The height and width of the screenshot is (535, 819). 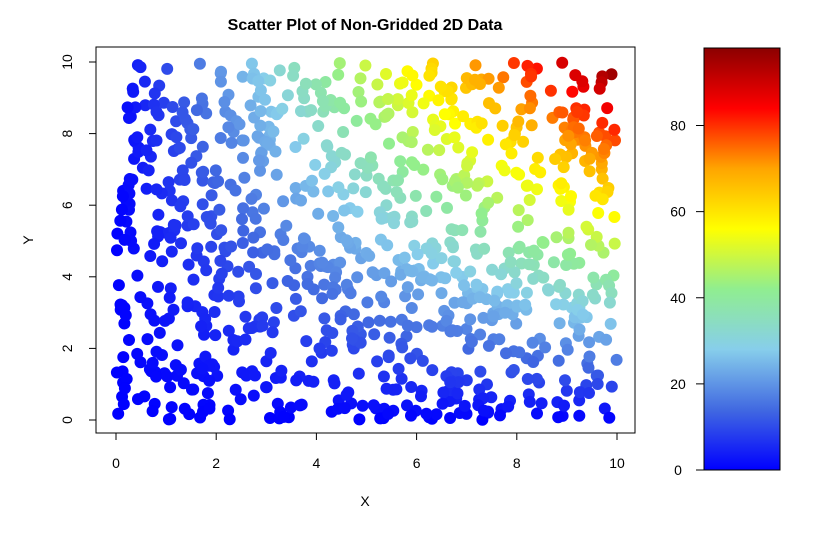 What do you see at coordinates (617, 463) in the screenshot?
I see `x-tick-label: 10` at bounding box center [617, 463].